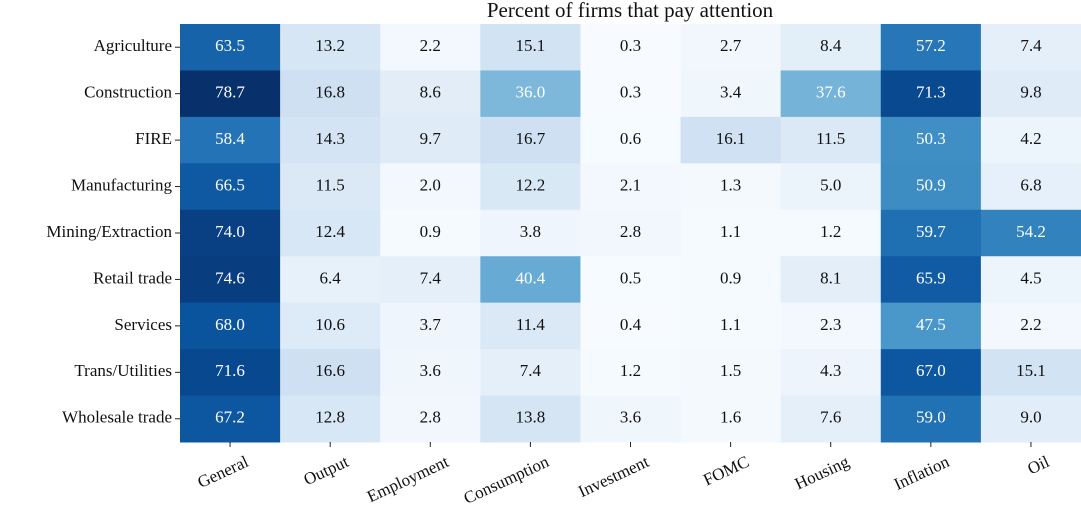 The image size is (1081, 523). What do you see at coordinates (726, 471) in the screenshot?
I see `x-tick-label: FOMC` at bounding box center [726, 471].